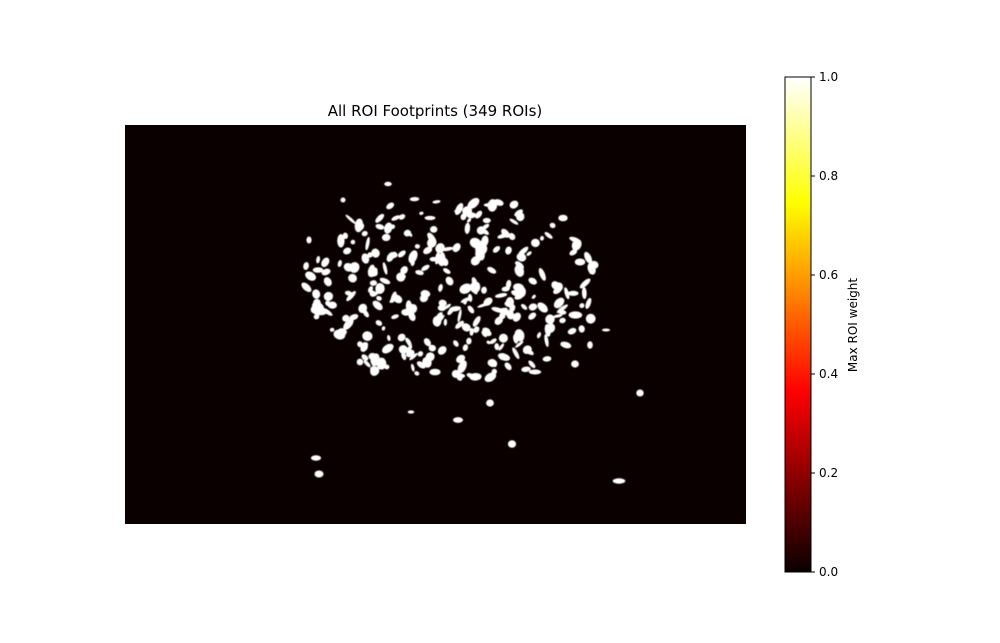 The width and height of the screenshot is (1000, 643). What do you see at coordinates (798, 324) in the screenshot?
I see `colorbar-gradient` at bounding box center [798, 324].